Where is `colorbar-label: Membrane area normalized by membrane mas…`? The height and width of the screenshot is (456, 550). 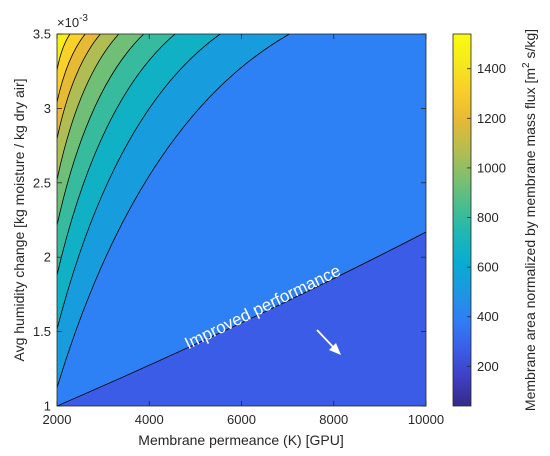 colorbar-label: Membrane area normalized by membrane mas… is located at coordinates (529, 220).